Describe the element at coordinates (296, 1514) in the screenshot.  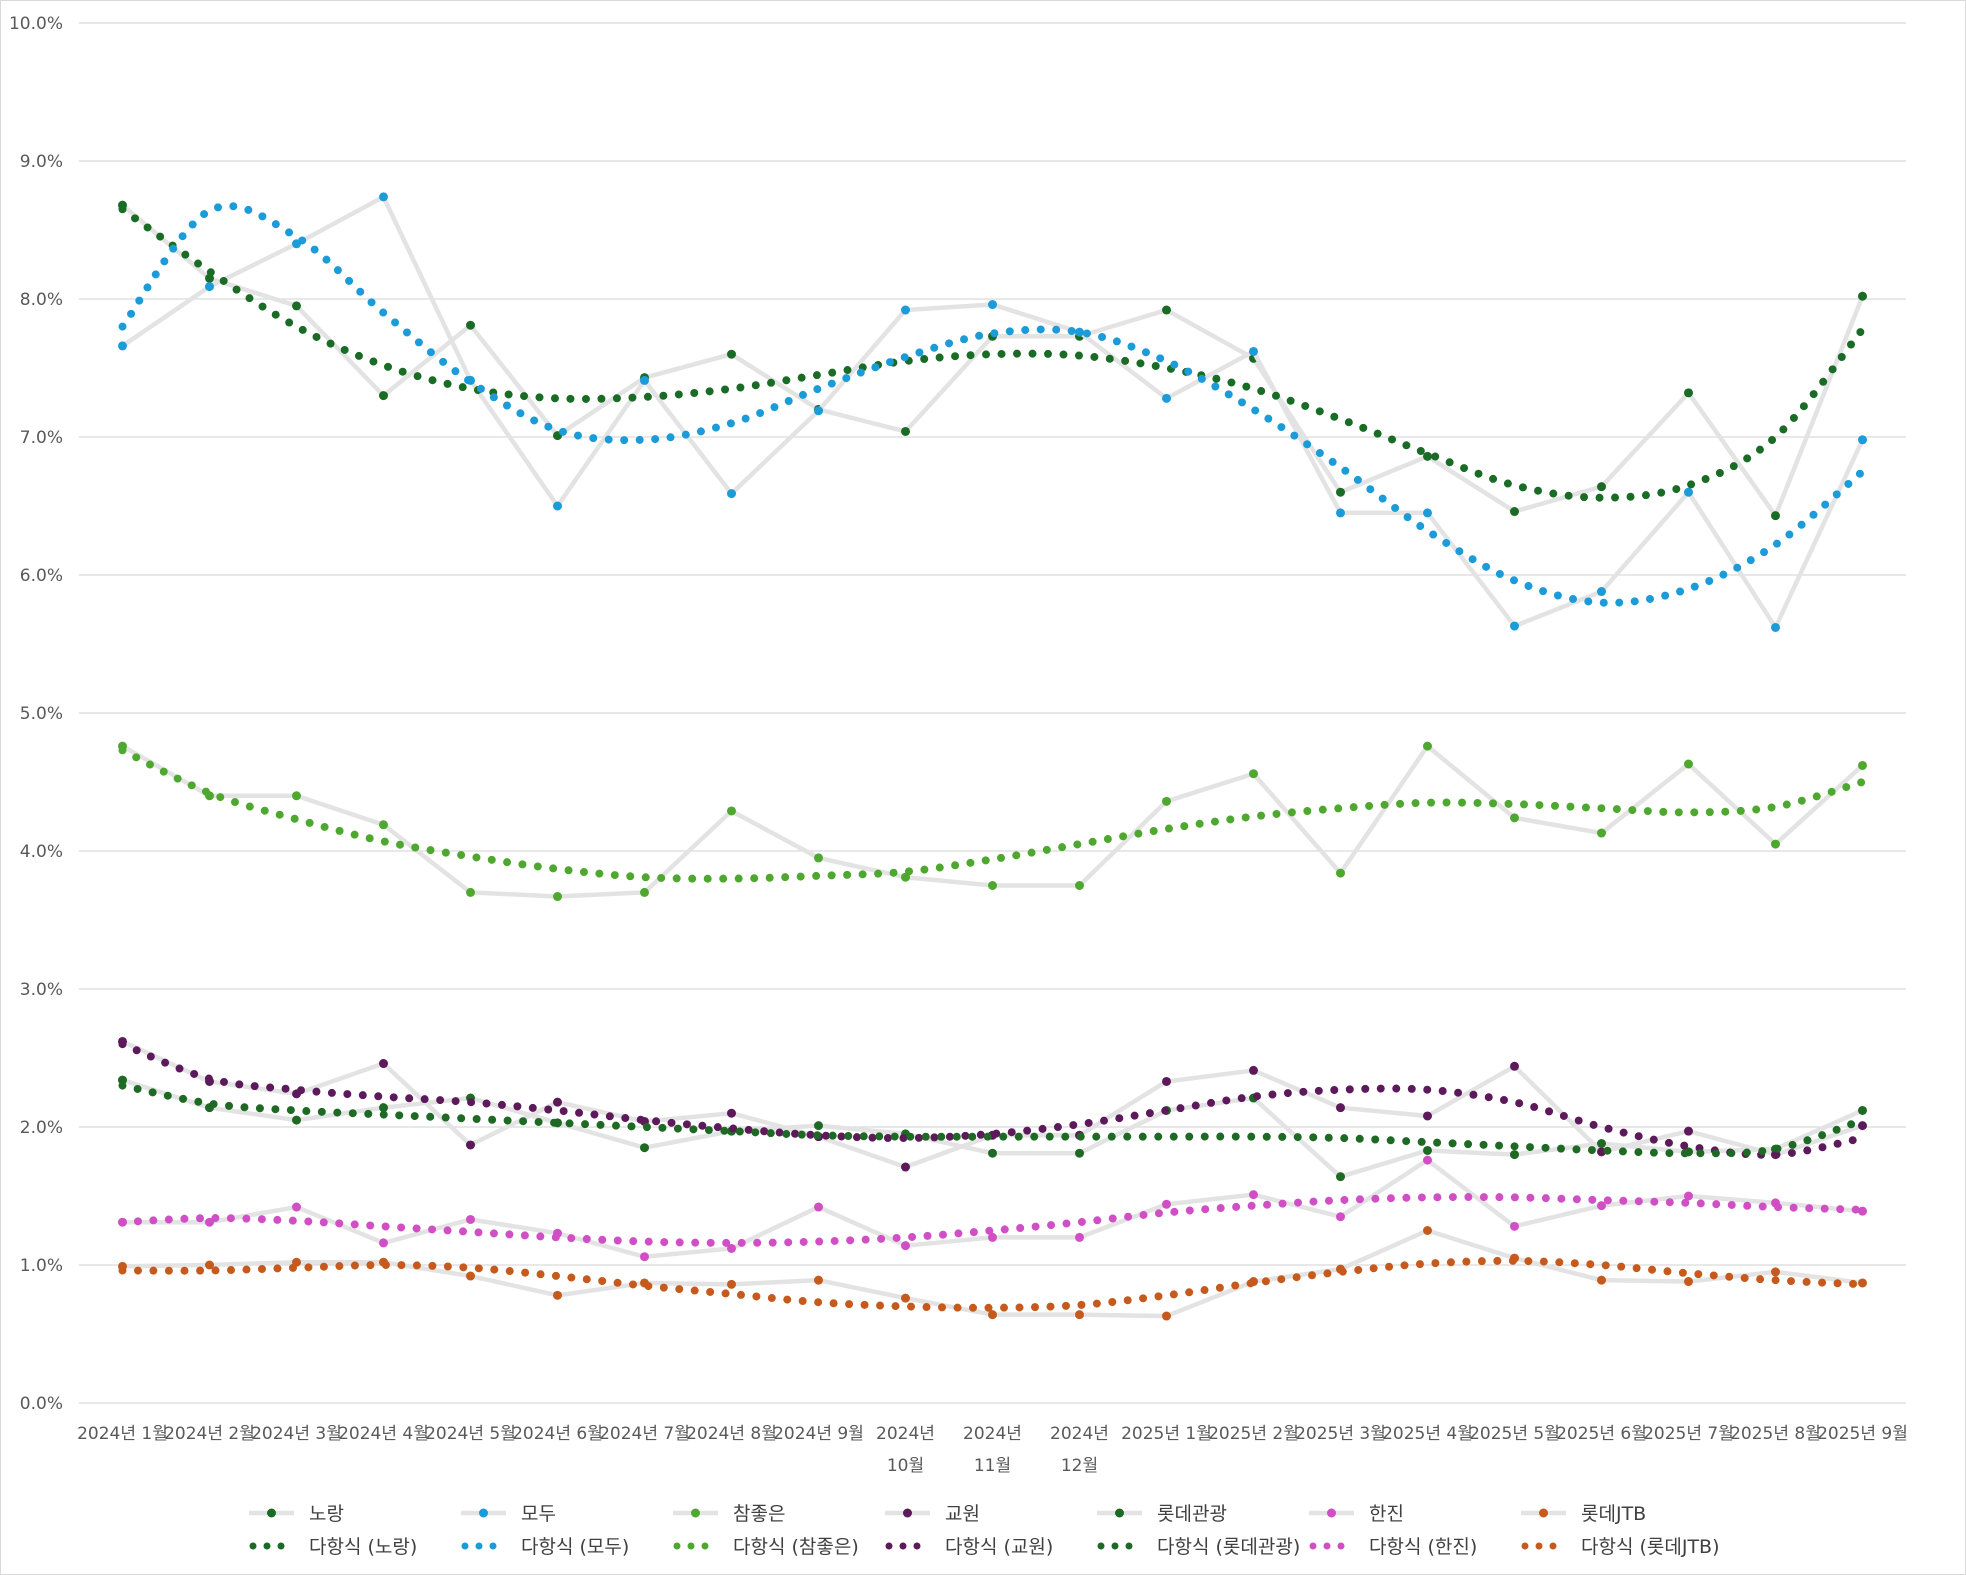
I see `legend-item: 노랑` at that location.